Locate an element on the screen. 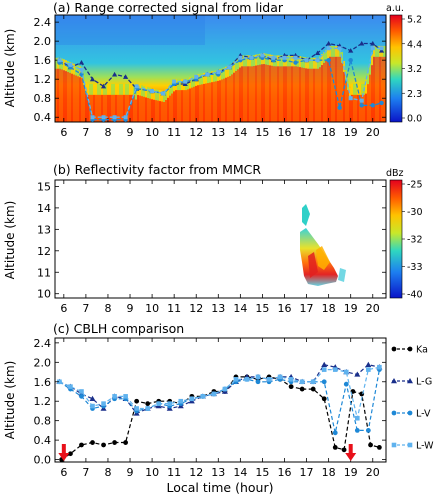  panel-b-ytick-label: 14 is located at coordinates (44, 208).